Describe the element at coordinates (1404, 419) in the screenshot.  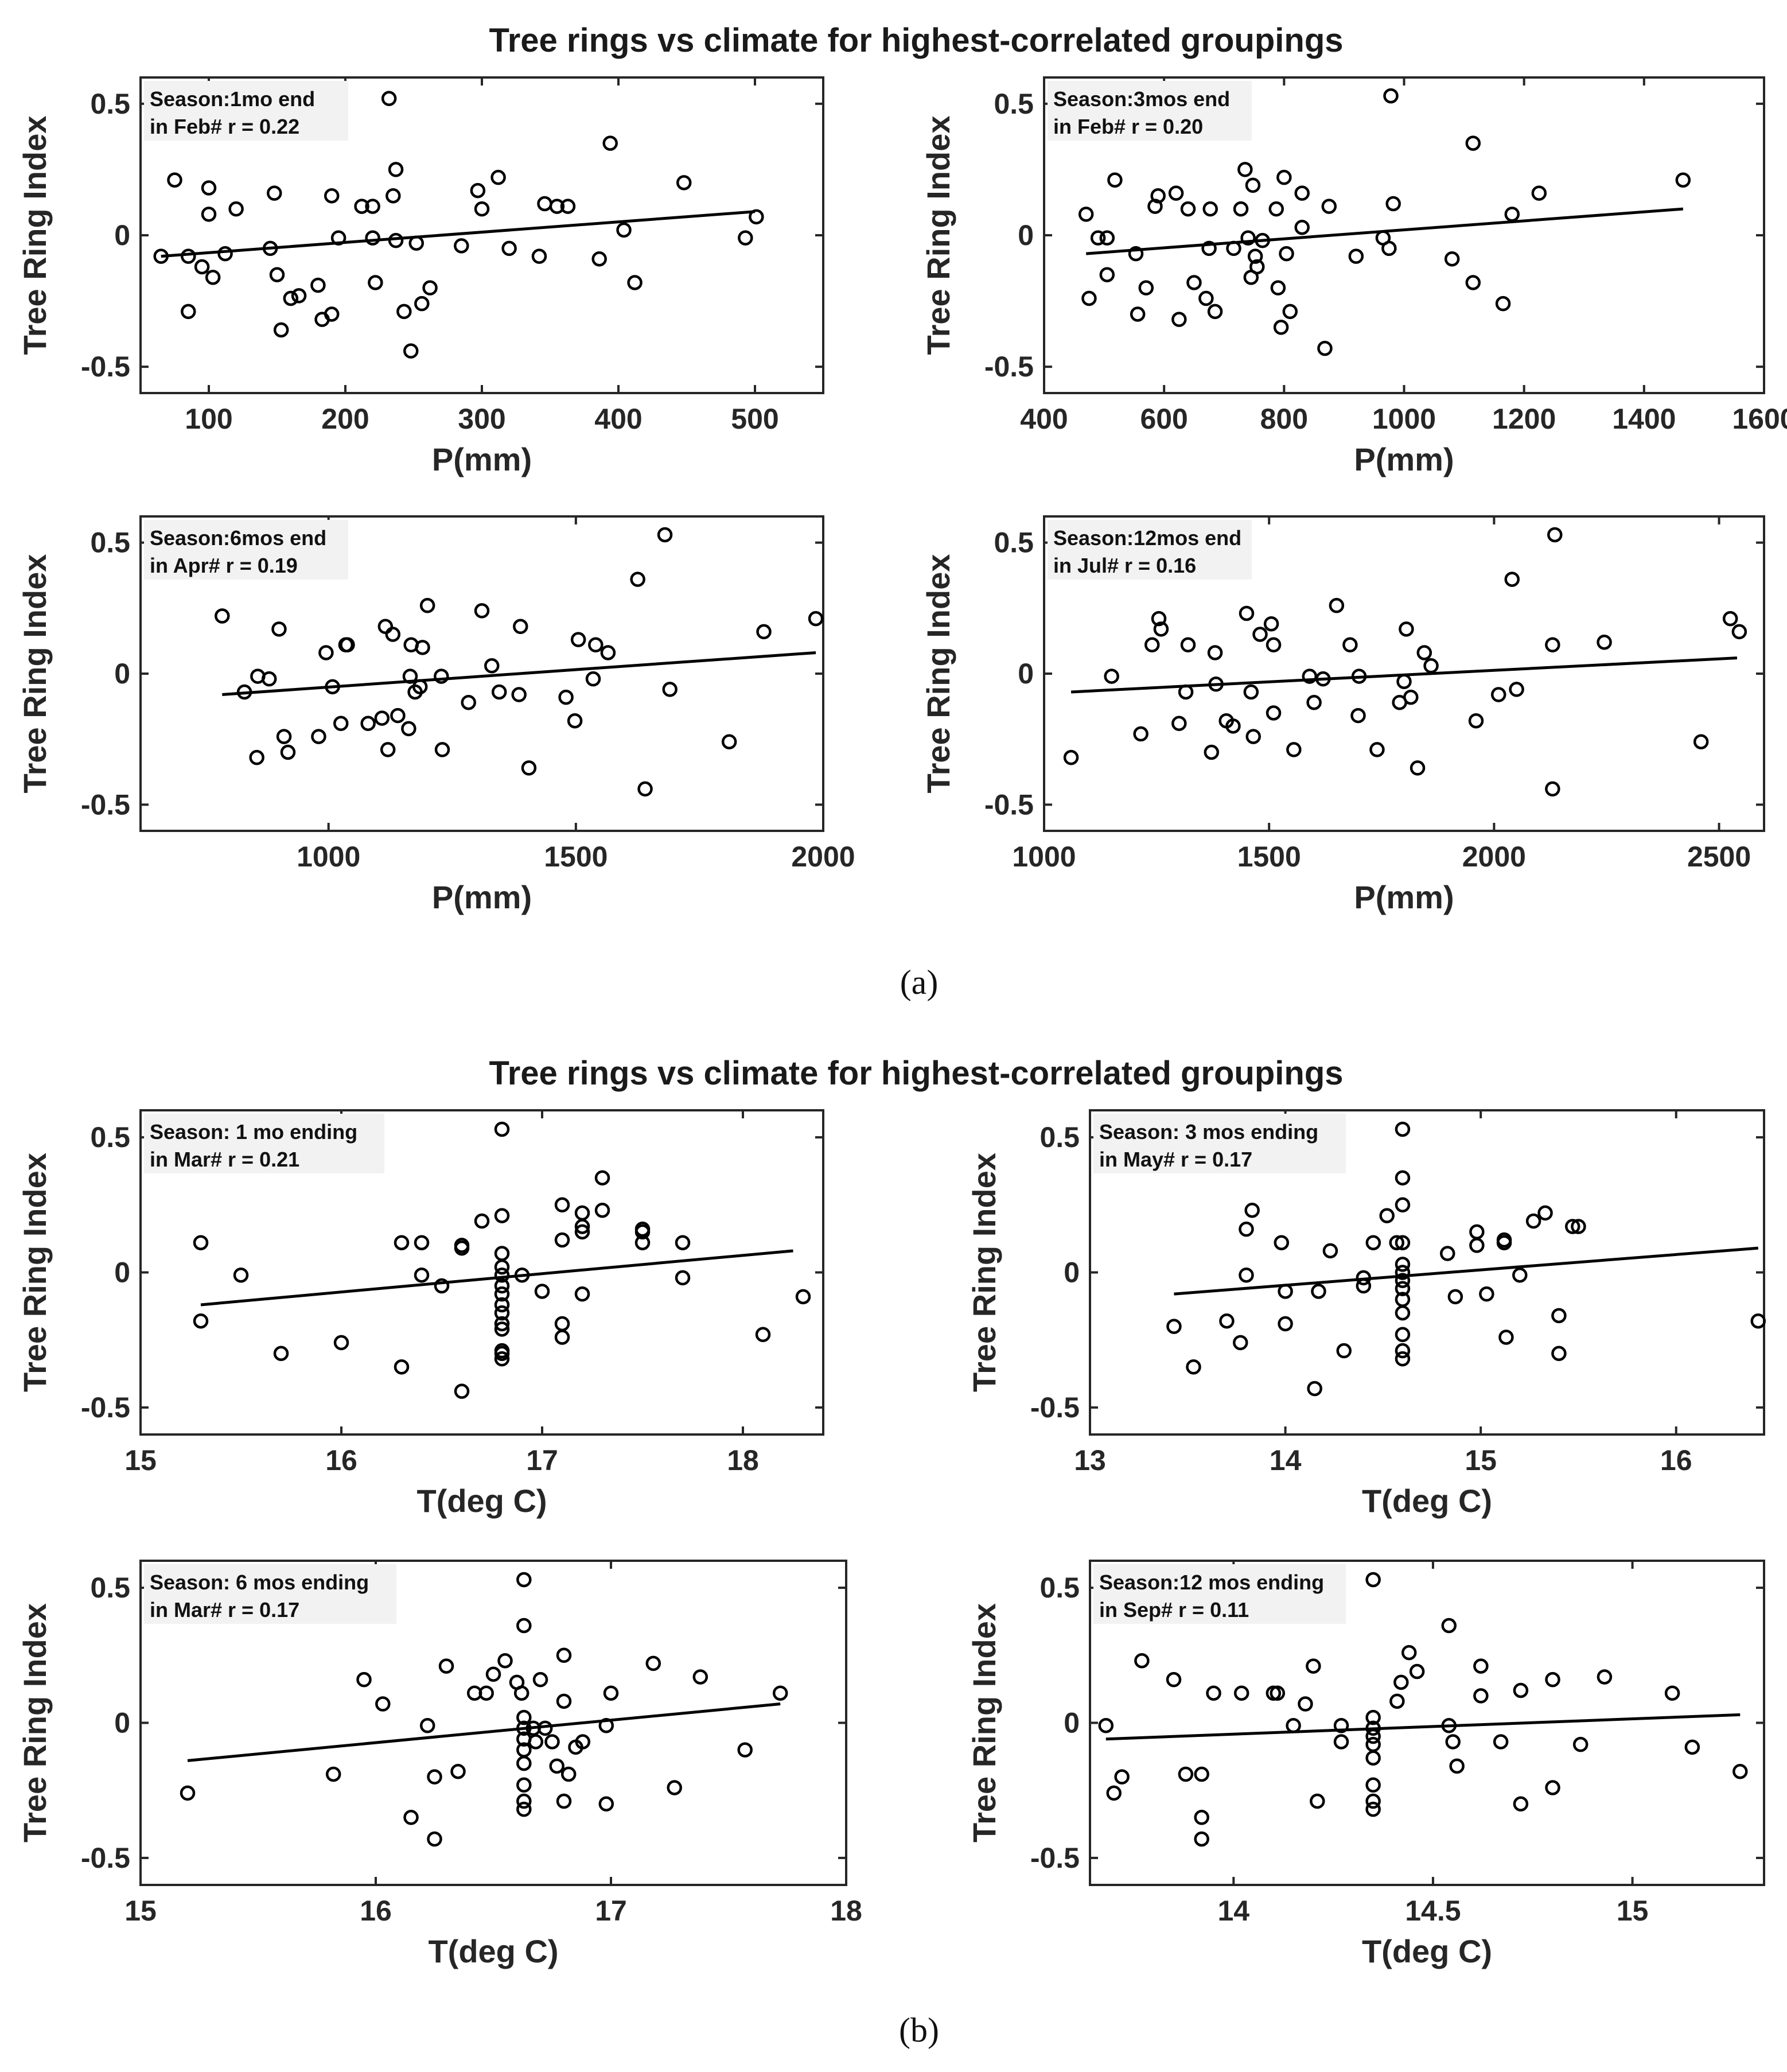
I see `x-tick-label: 1000` at that location.